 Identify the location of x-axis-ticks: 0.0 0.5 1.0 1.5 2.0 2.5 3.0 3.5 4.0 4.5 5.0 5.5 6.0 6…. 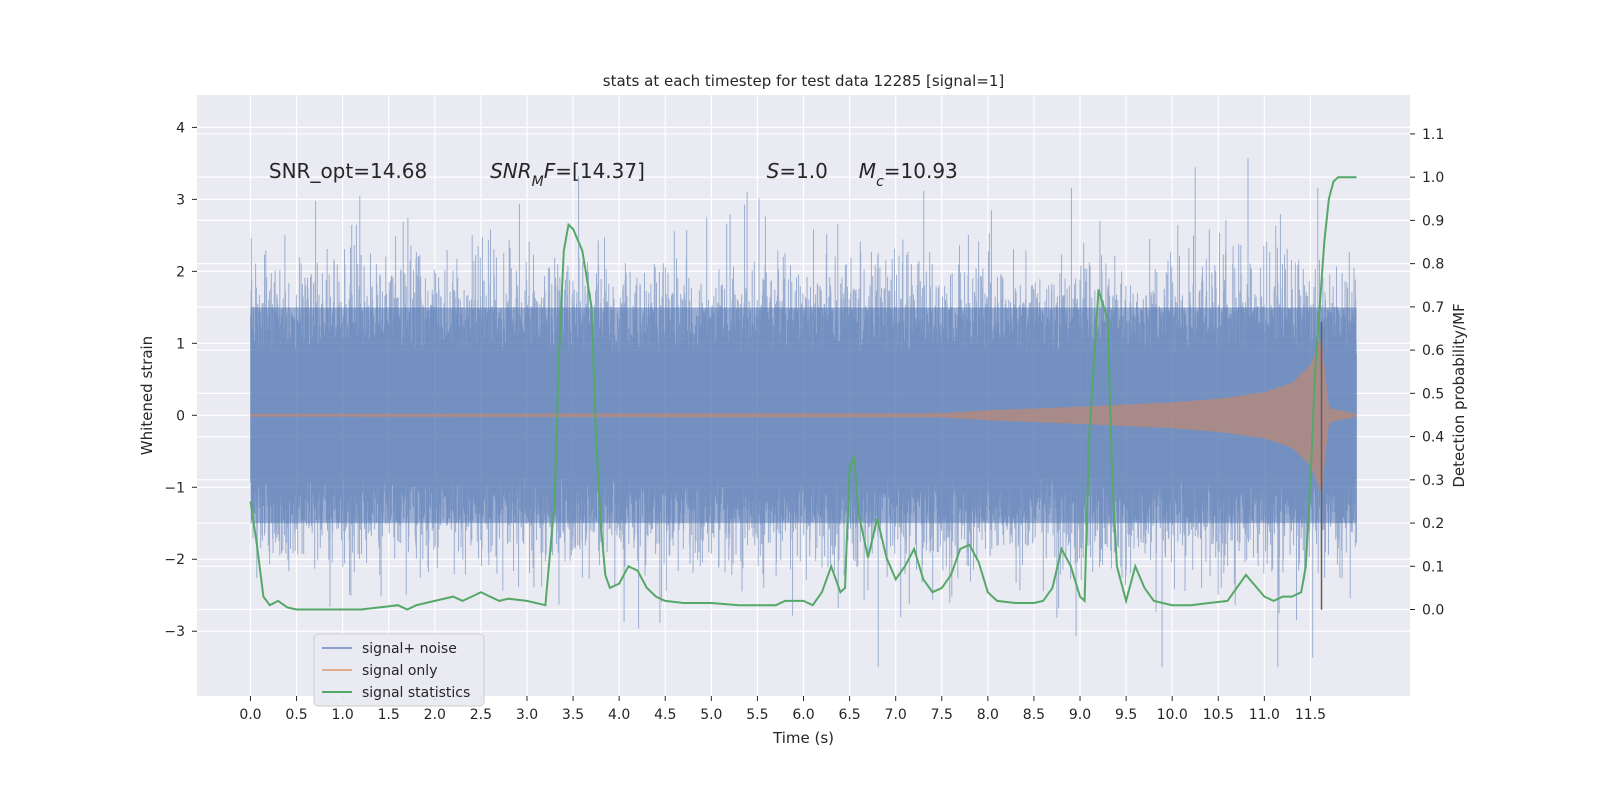
(782, 709).